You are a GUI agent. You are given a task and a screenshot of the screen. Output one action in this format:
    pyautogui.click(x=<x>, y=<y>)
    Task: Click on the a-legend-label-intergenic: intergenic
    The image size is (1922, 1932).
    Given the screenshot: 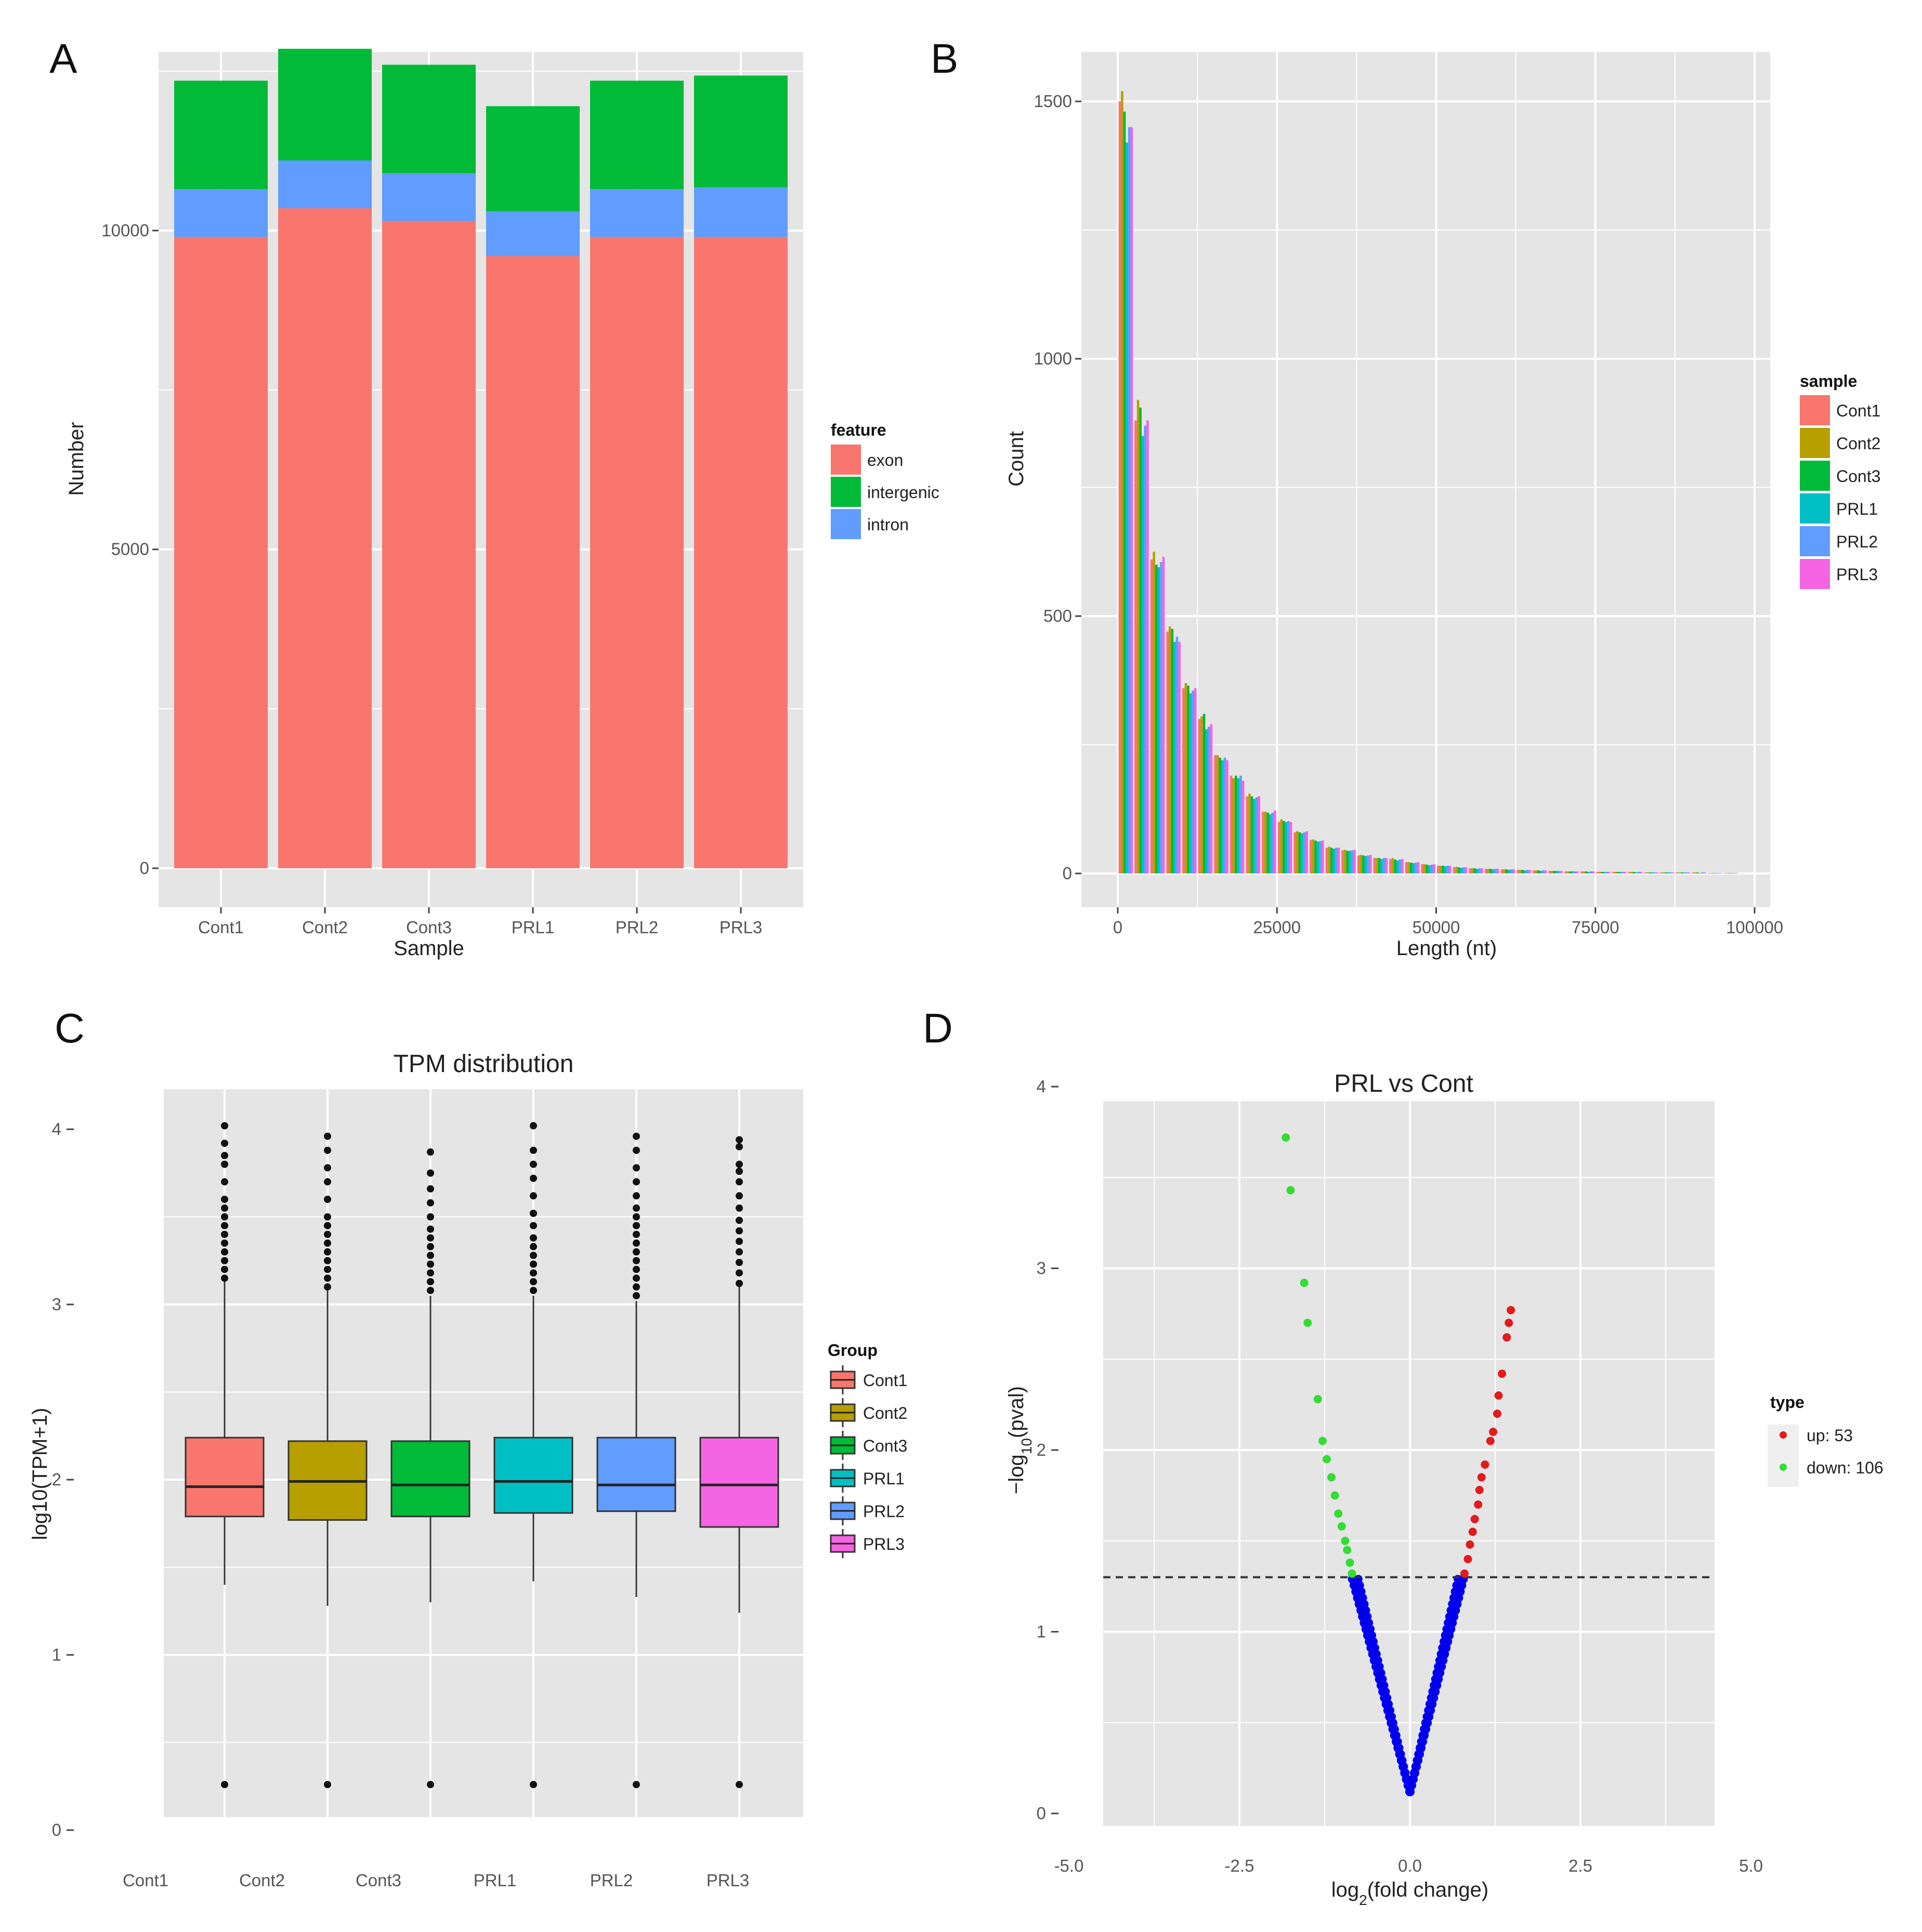 What is the action you would take?
    pyautogui.click(x=903, y=493)
    